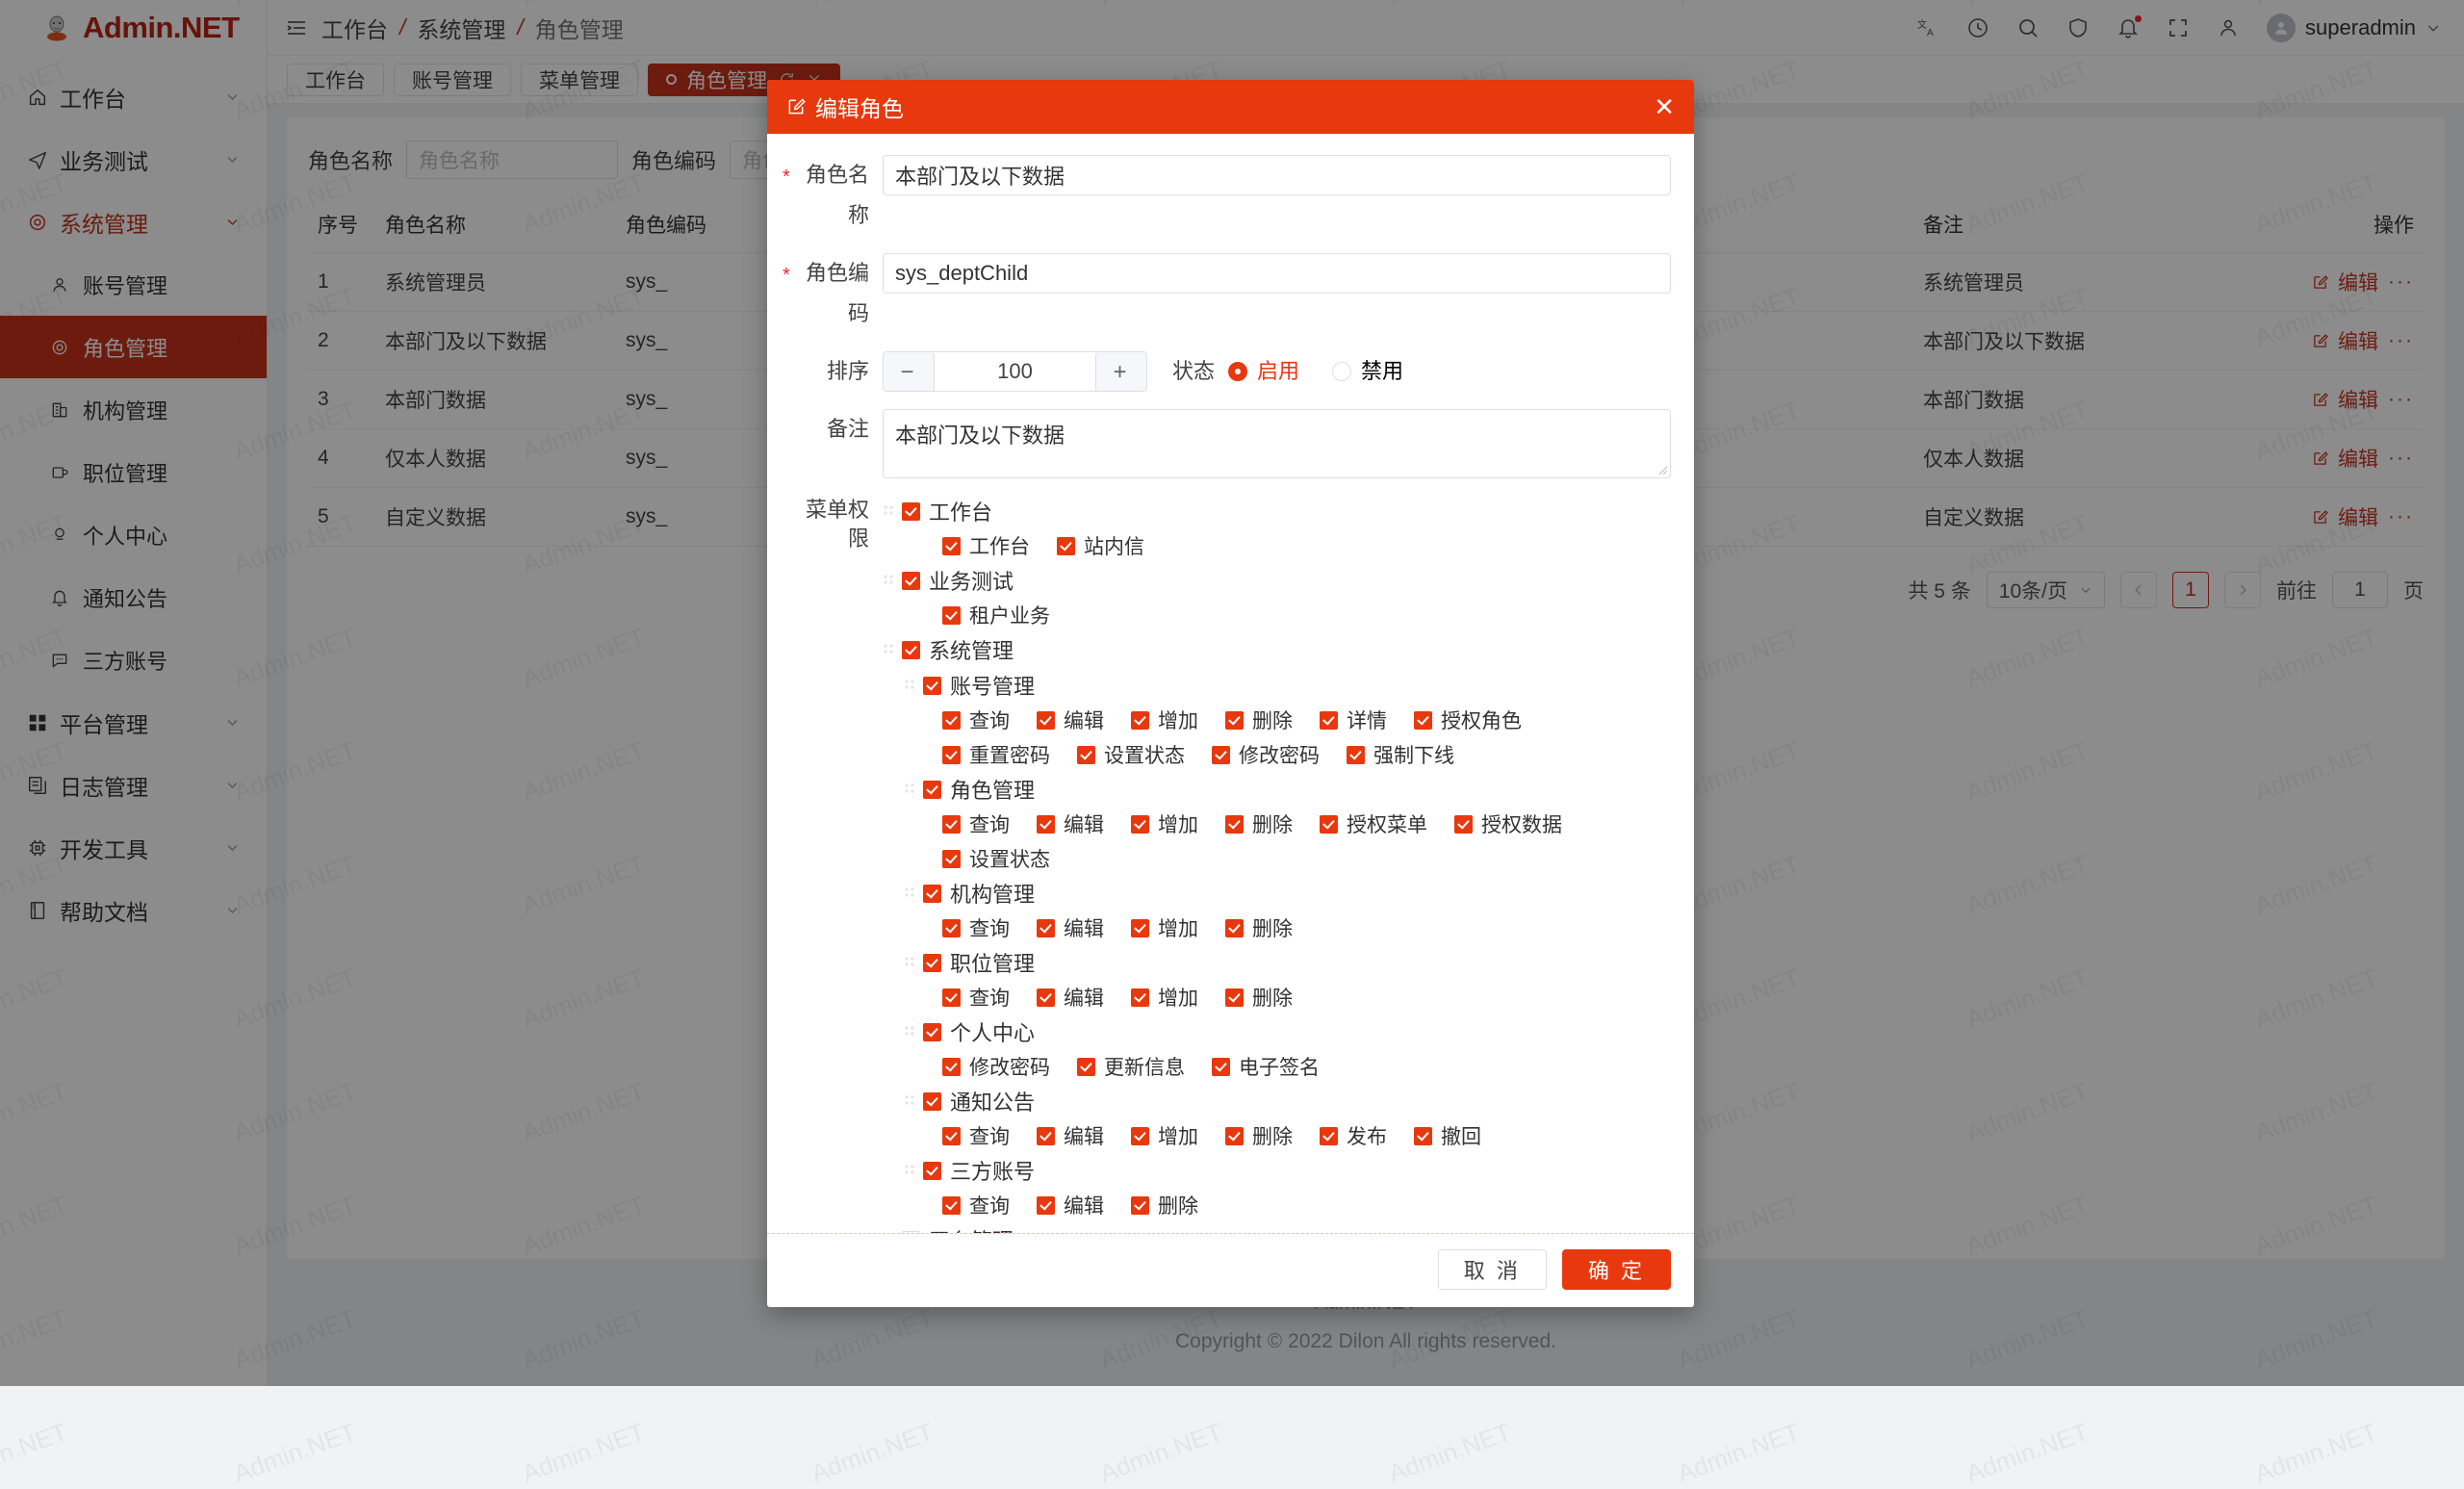  What do you see at coordinates (1353, 720) in the screenshot?
I see `permission-leaf: 详情` at bounding box center [1353, 720].